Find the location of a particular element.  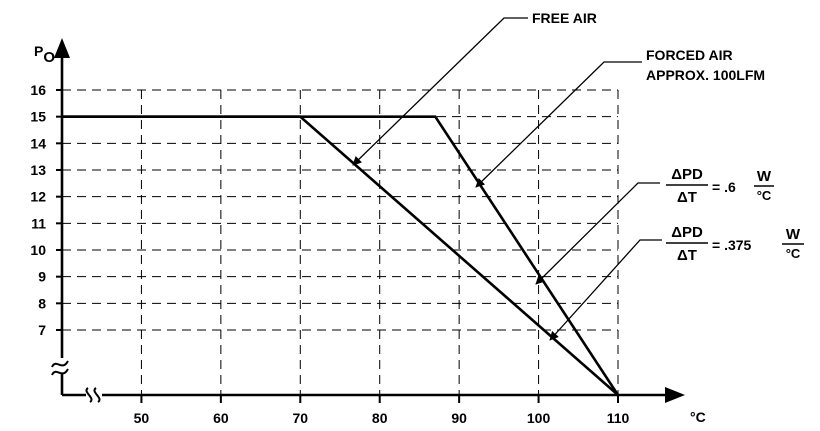

y-tick-label: 7 is located at coordinates (42, 330).